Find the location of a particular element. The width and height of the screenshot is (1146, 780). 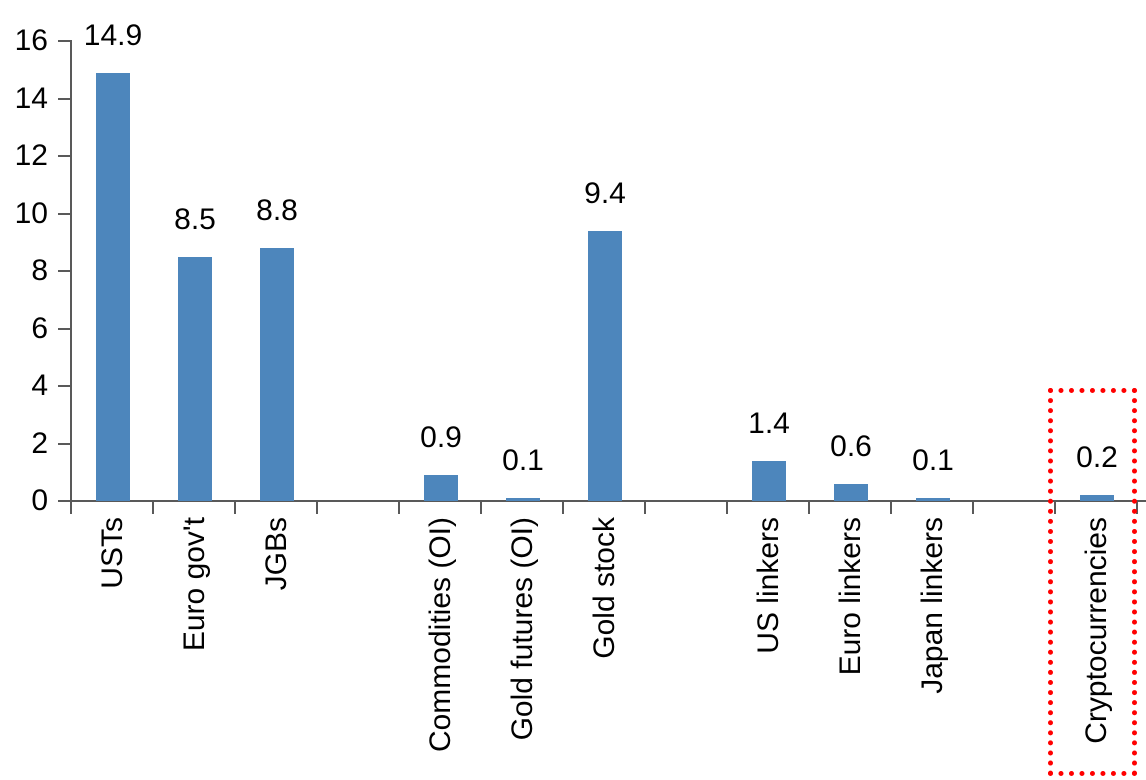

bar-value-label: 8.8 is located at coordinates (277, 210).